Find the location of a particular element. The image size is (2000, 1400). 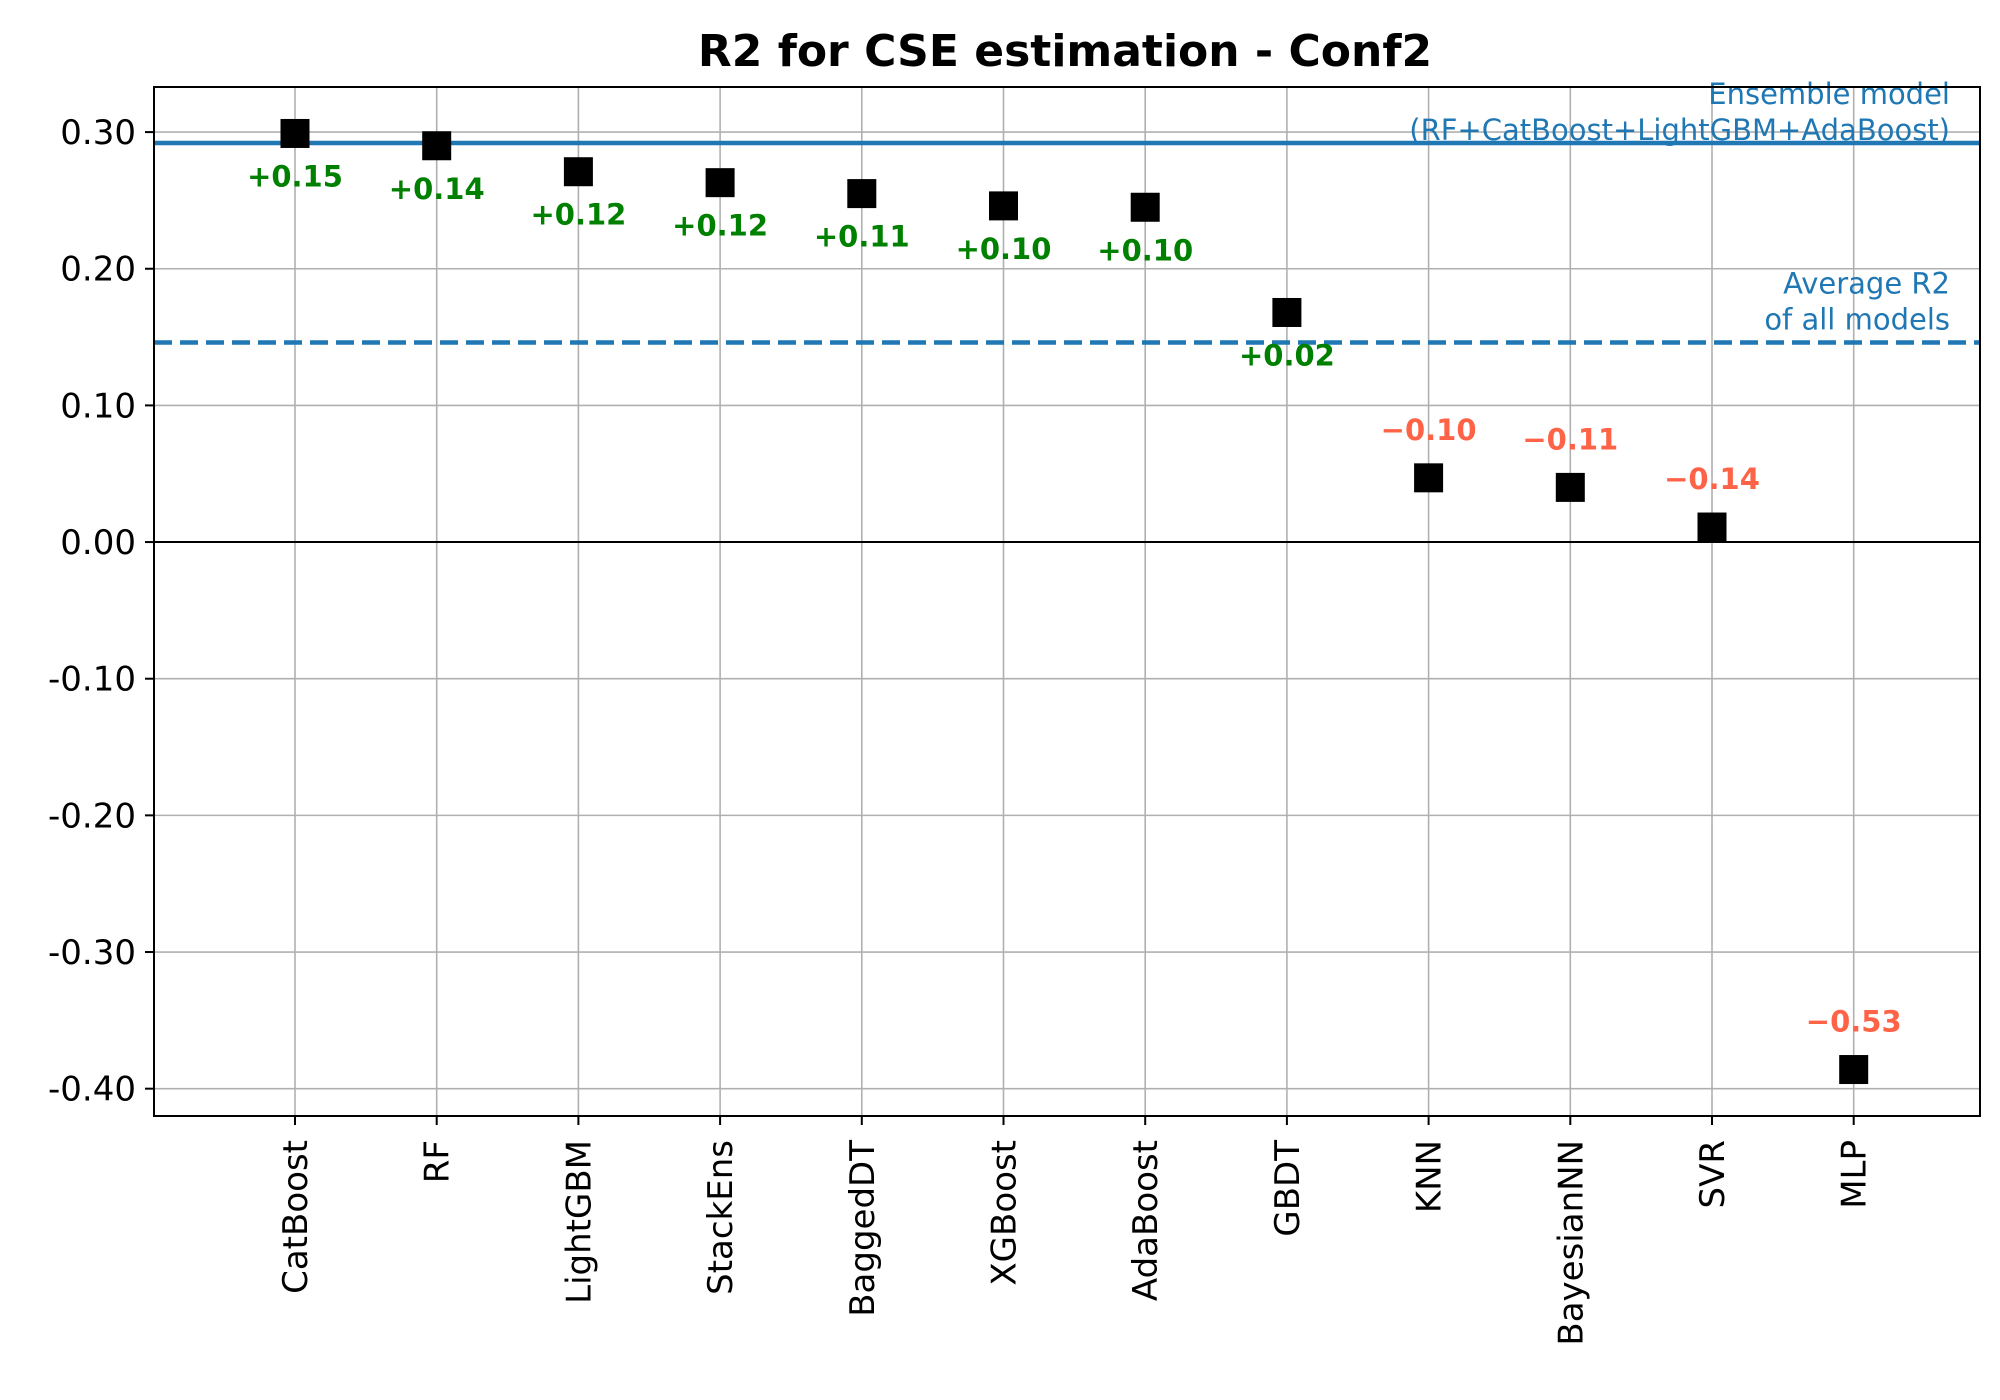

x-tick-label: AdaBoost is located at coordinates (1146, 1220).